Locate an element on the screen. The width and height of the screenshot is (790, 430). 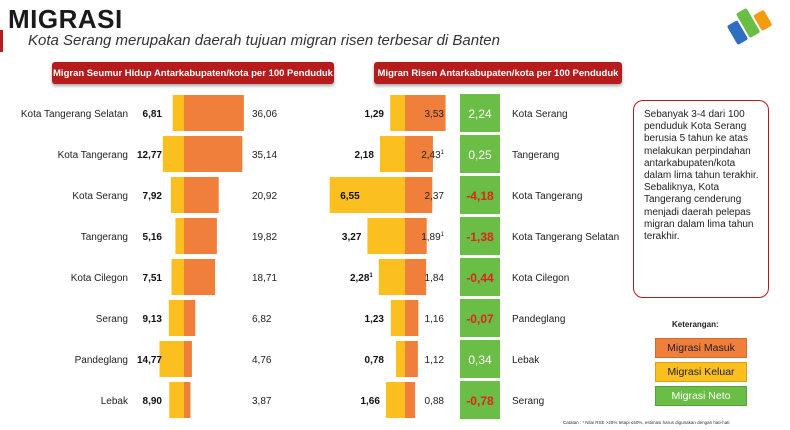
value-label-keluar: 3,27 is located at coordinates (352, 237).